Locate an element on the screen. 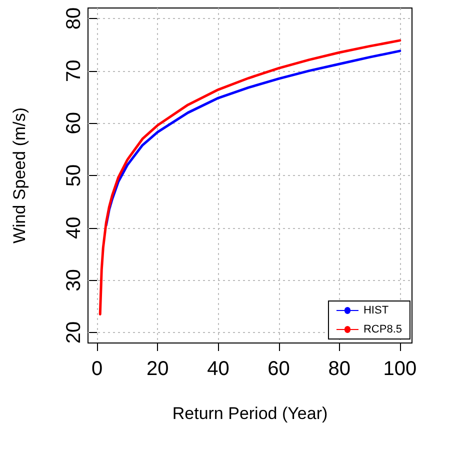  x-tick-label: 0 is located at coordinates (97, 369).